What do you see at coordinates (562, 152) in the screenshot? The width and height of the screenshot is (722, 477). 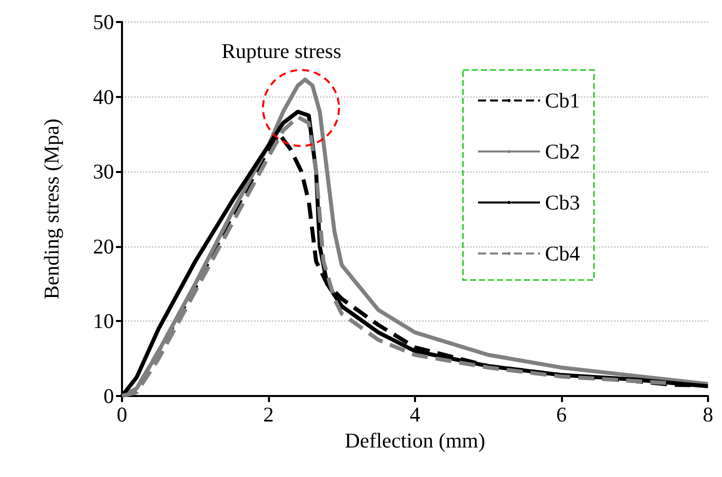 I see `legend-label: Cb2` at bounding box center [562, 152].